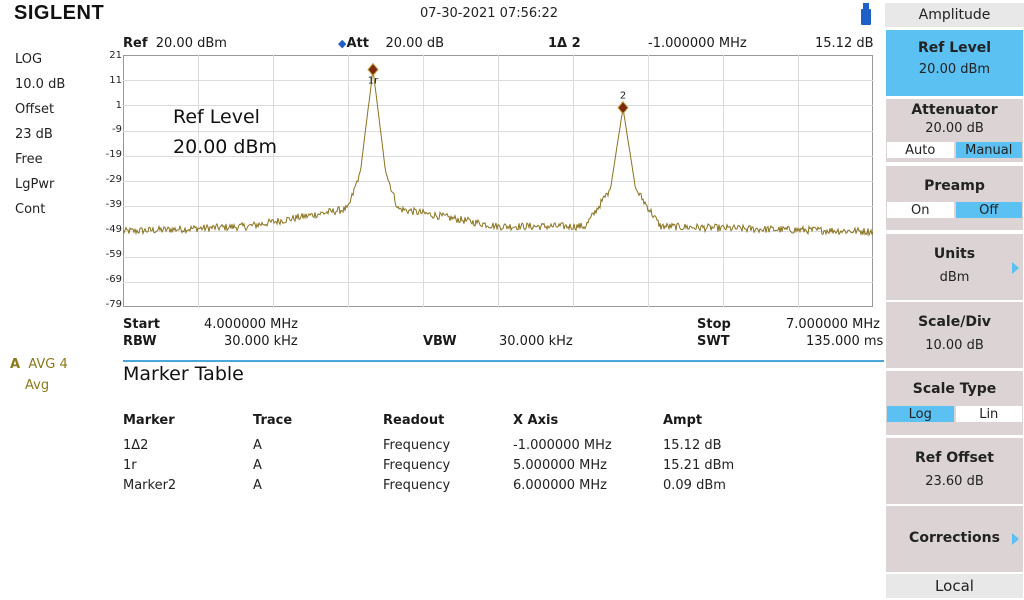  What do you see at coordinates (954, 481) in the screenshot?
I see `ref-offset-value: 23.60 dB` at bounding box center [954, 481].